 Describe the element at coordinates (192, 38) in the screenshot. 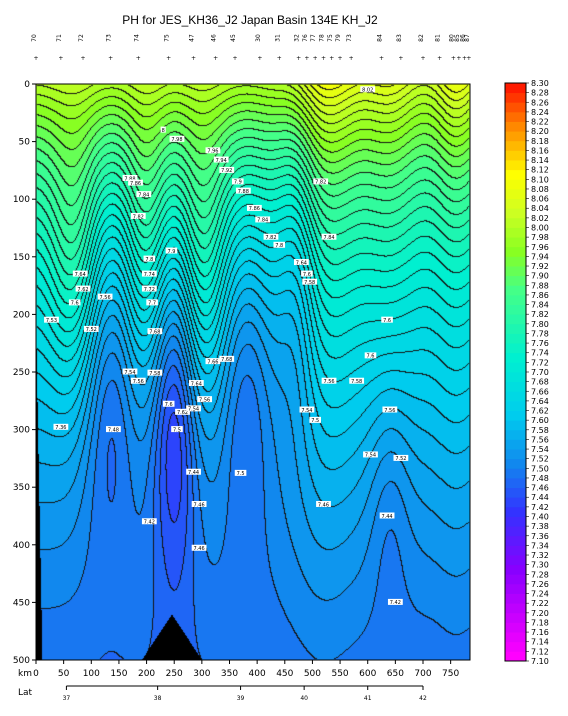

I see `station-label: 47` at that location.